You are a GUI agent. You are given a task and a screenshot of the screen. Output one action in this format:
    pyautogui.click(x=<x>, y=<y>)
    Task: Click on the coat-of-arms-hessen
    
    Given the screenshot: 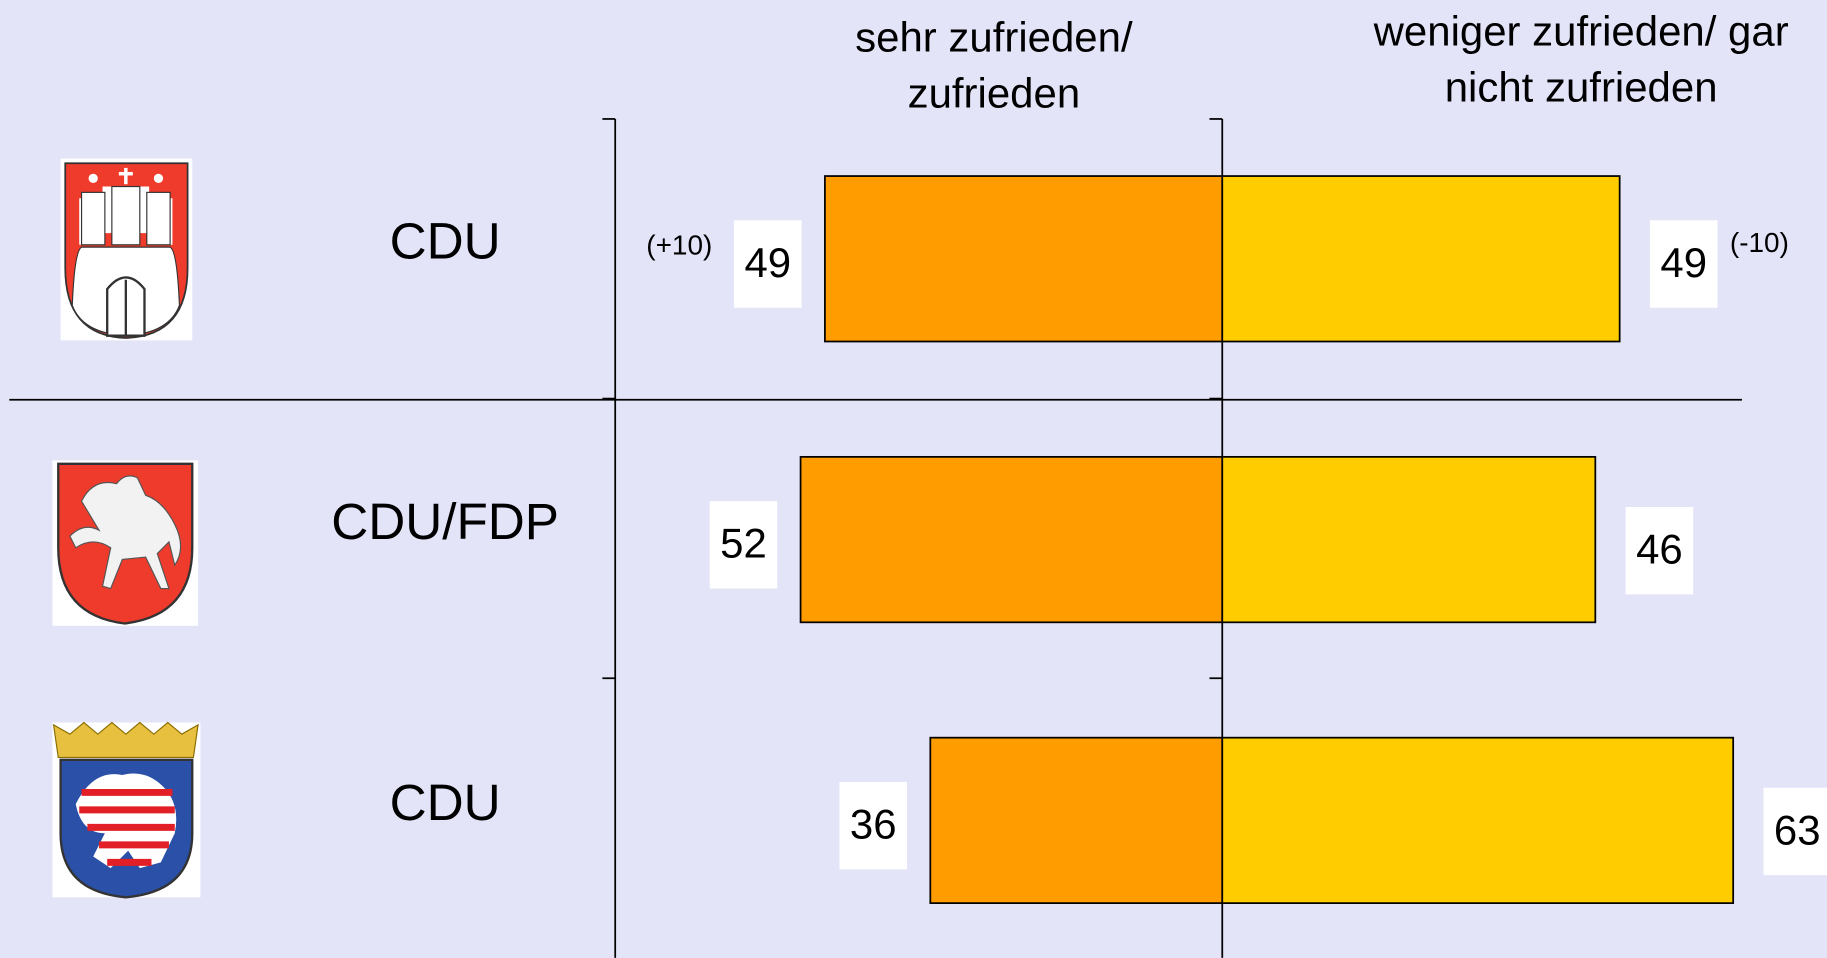 What is the action you would take?
    pyautogui.click(x=126, y=810)
    